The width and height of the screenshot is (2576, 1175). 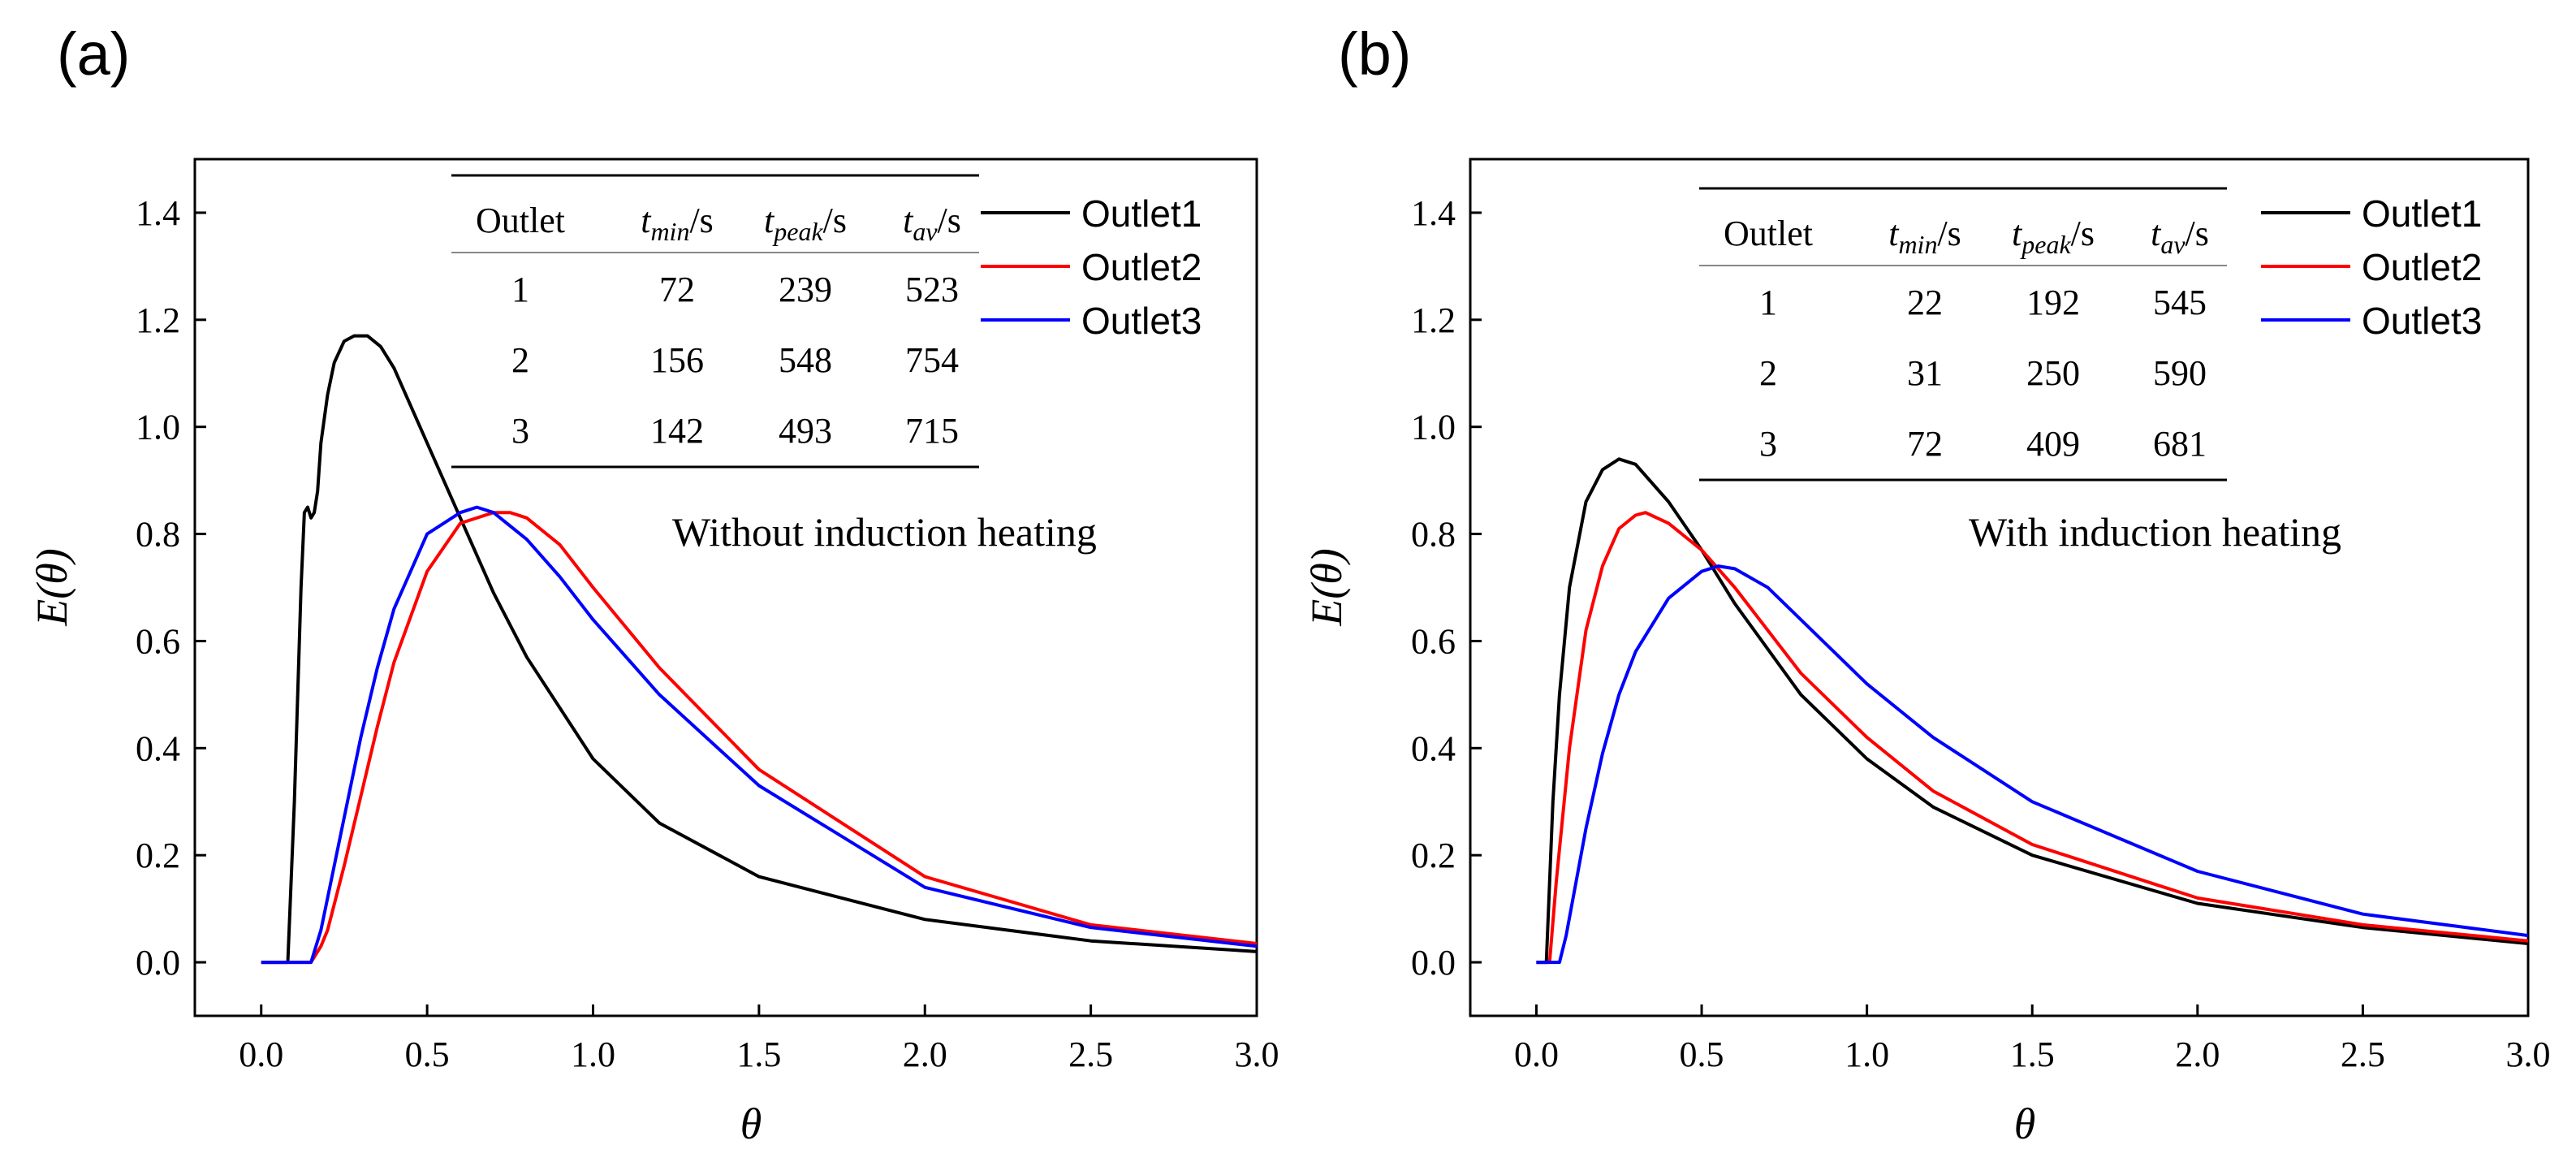 What do you see at coordinates (805, 431) in the screenshot?
I see `table-cell: 493` at bounding box center [805, 431].